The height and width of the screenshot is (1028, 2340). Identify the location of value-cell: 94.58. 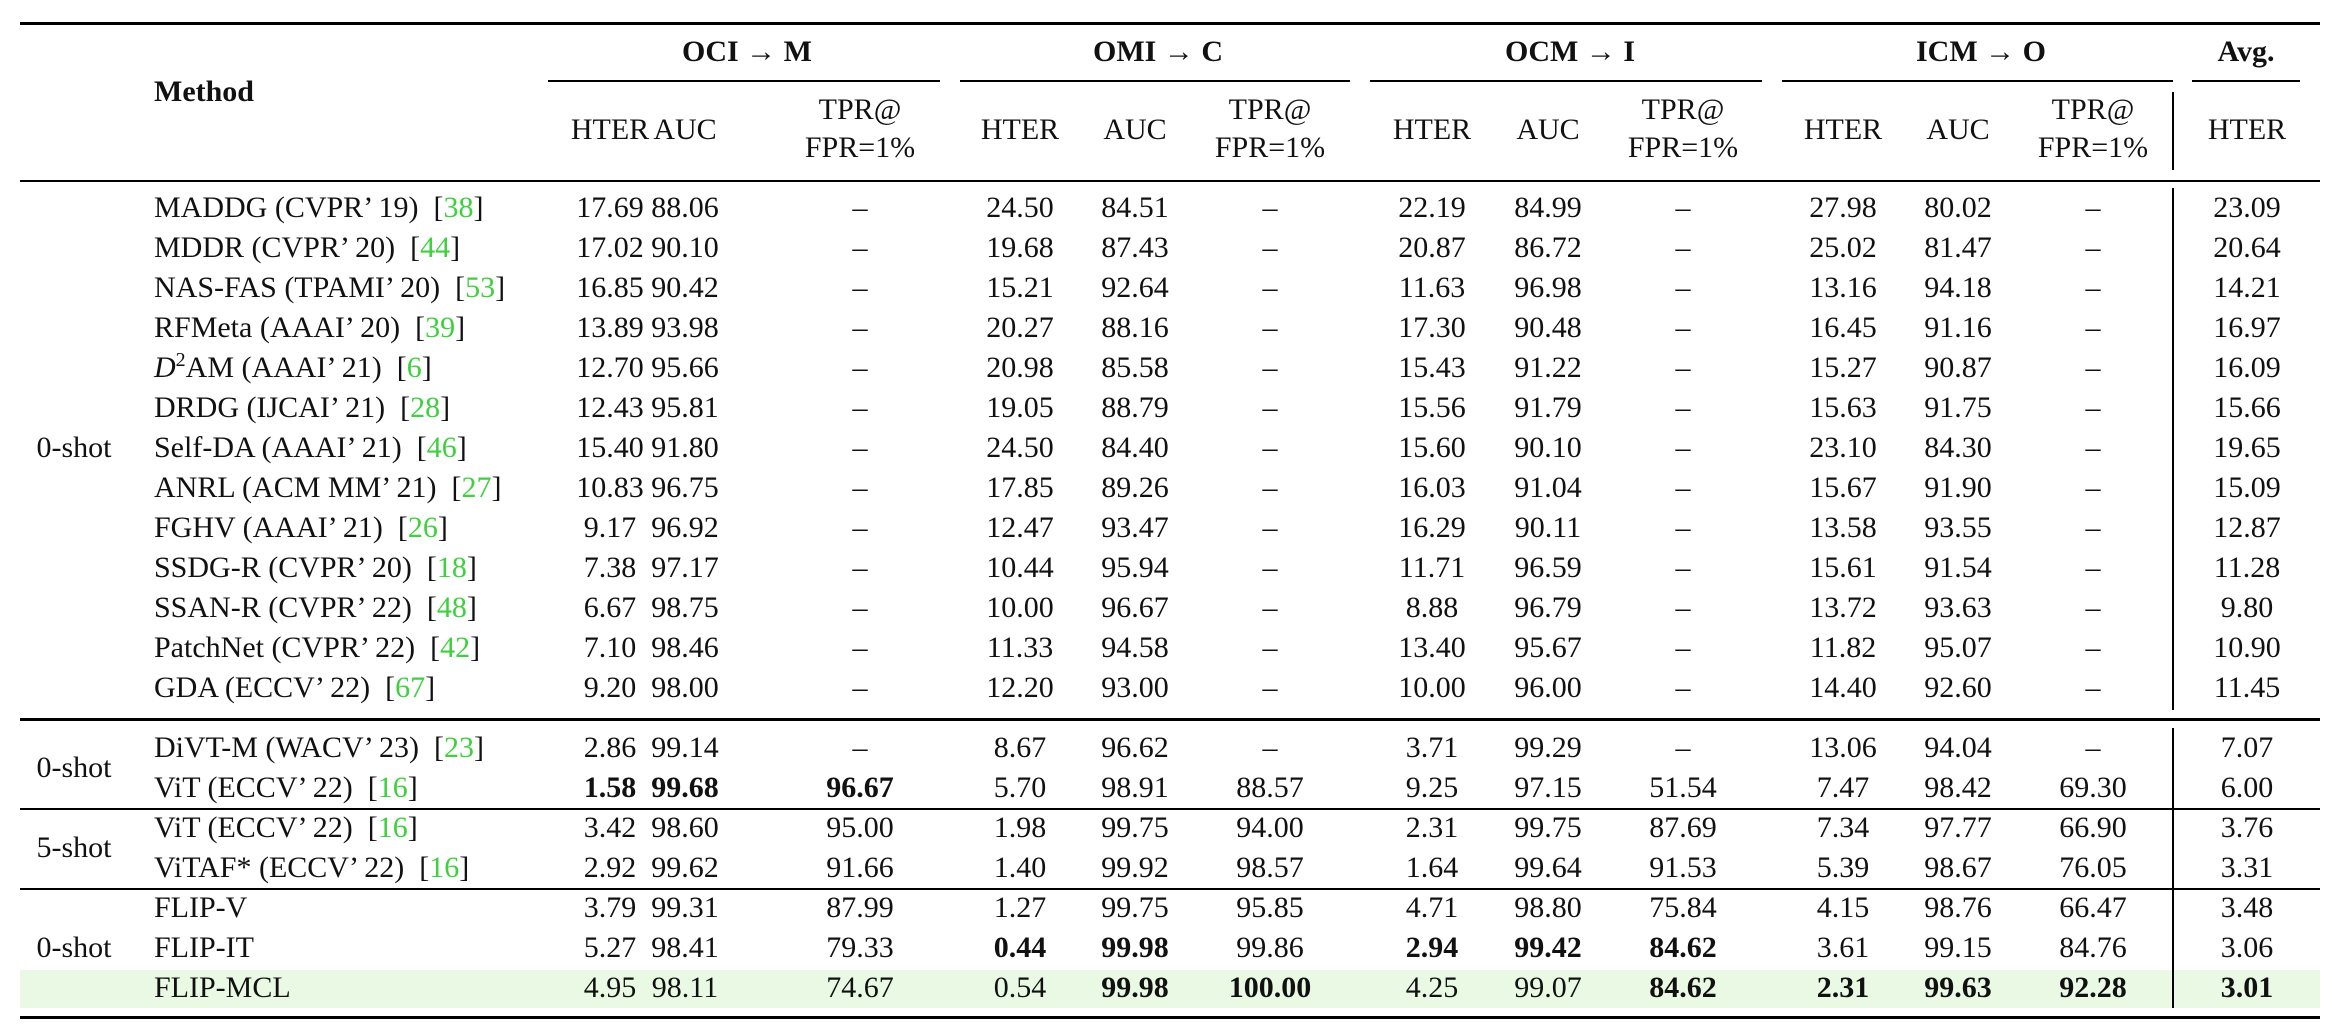
(1135, 647).